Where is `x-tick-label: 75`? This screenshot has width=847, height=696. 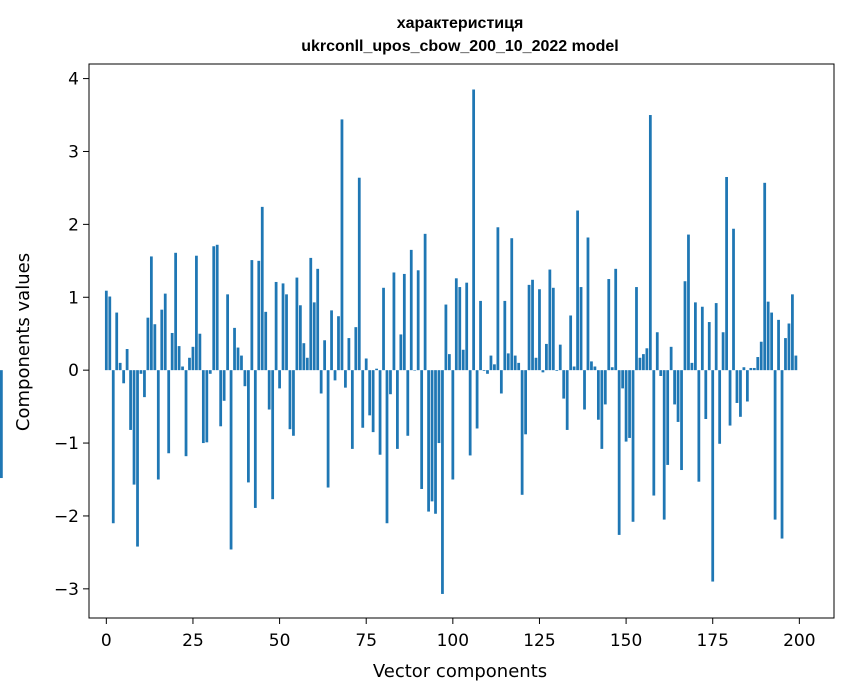 x-tick-label: 75 is located at coordinates (366, 641).